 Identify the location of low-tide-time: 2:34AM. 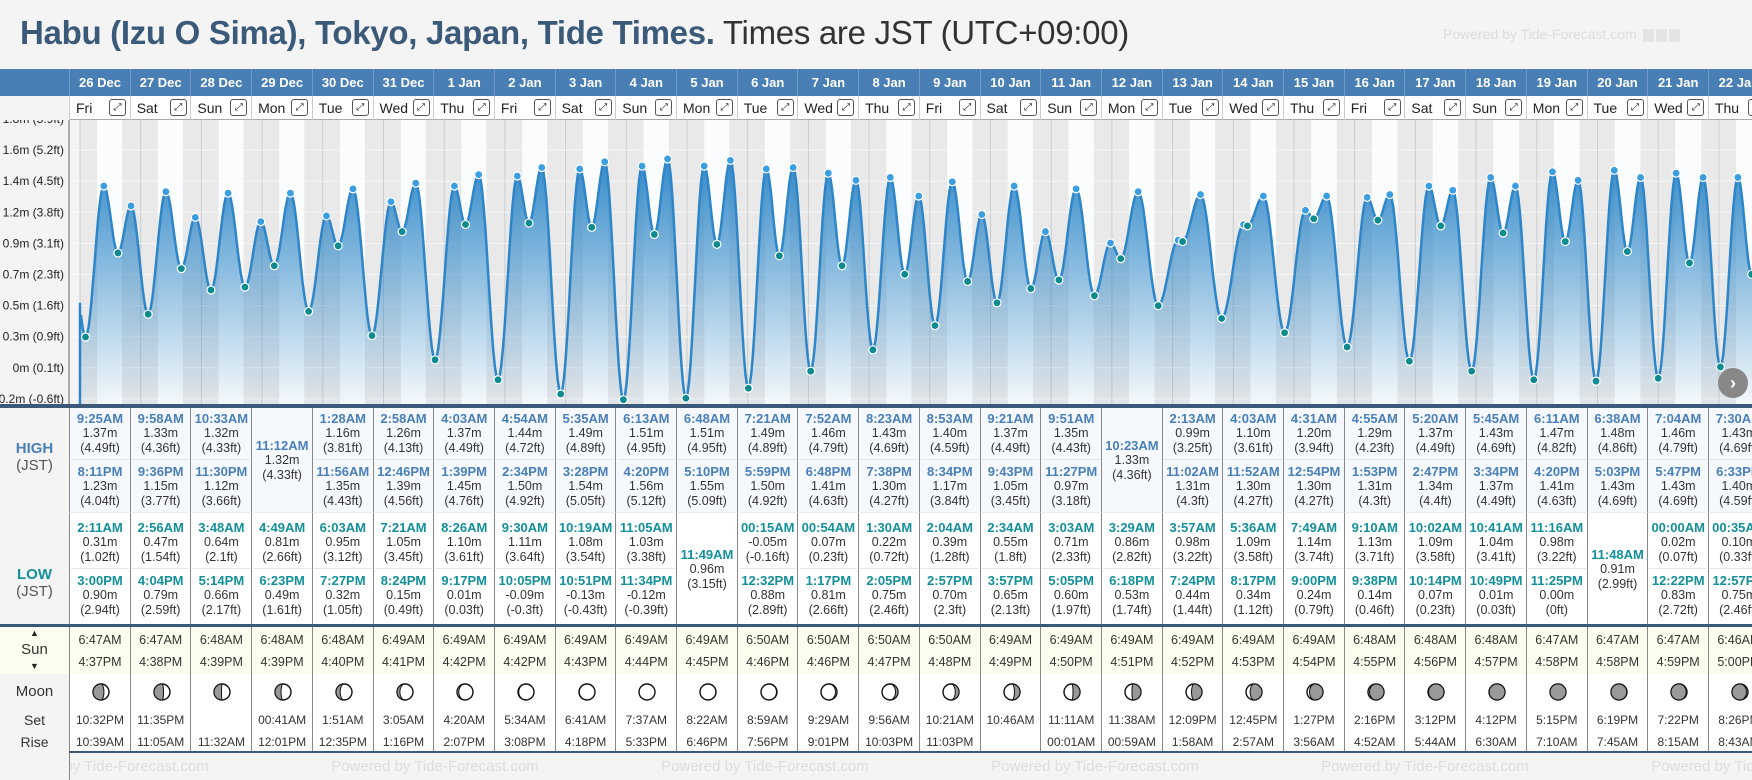
(1010, 527).